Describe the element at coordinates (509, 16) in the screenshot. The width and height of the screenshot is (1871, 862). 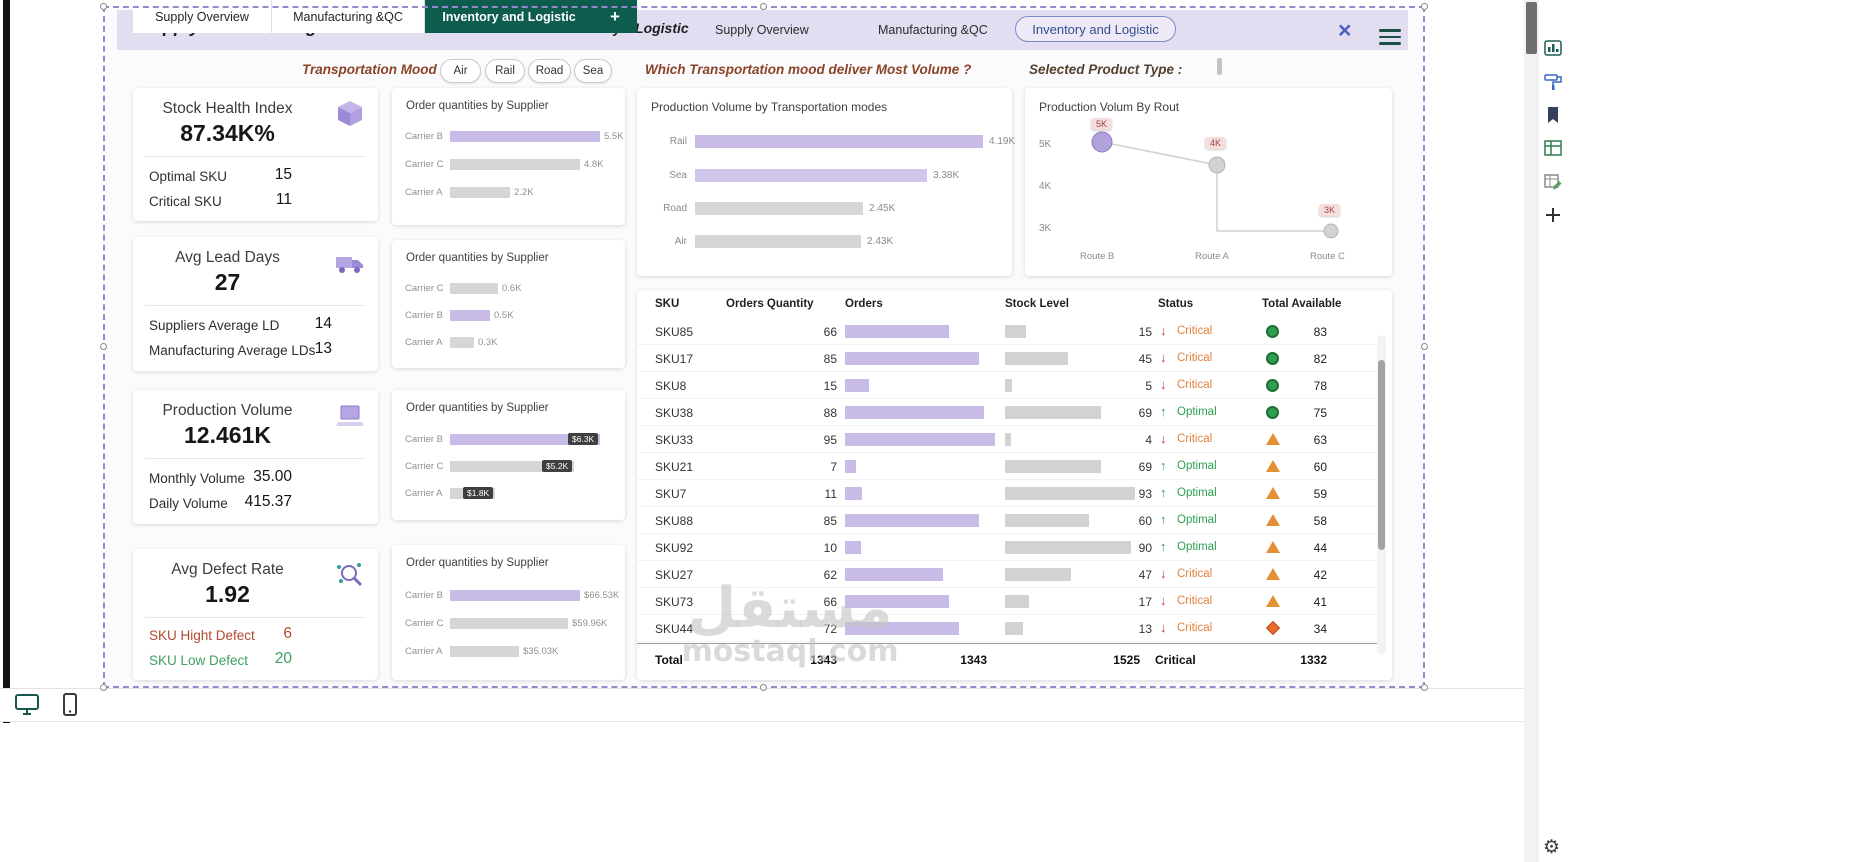
I see `page-tab-inventory-logistic: Inventory and Logistic` at that location.